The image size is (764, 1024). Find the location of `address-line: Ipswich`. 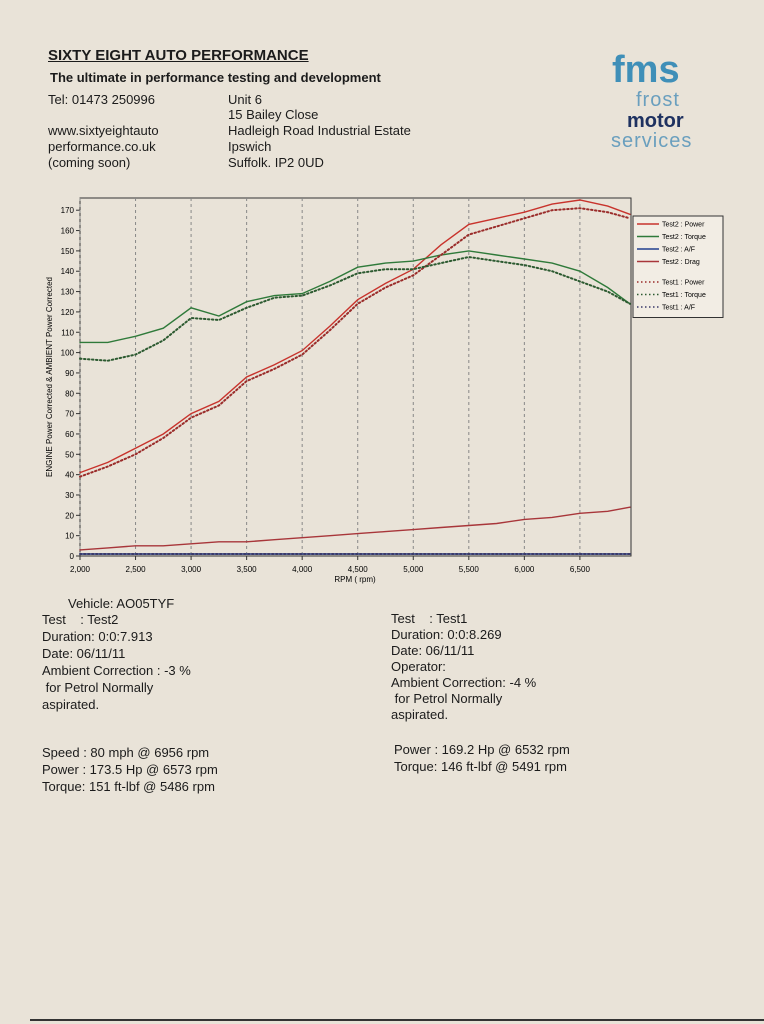

address-line: Ipswich is located at coordinates (250, 146).